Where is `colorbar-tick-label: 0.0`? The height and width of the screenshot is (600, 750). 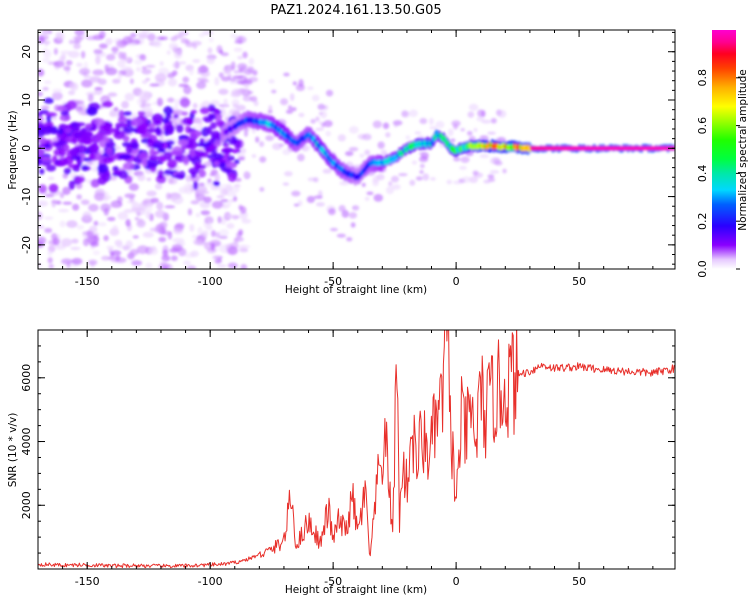 colorbar-tick-label: 0.0 is located at coordinates (702, 269).